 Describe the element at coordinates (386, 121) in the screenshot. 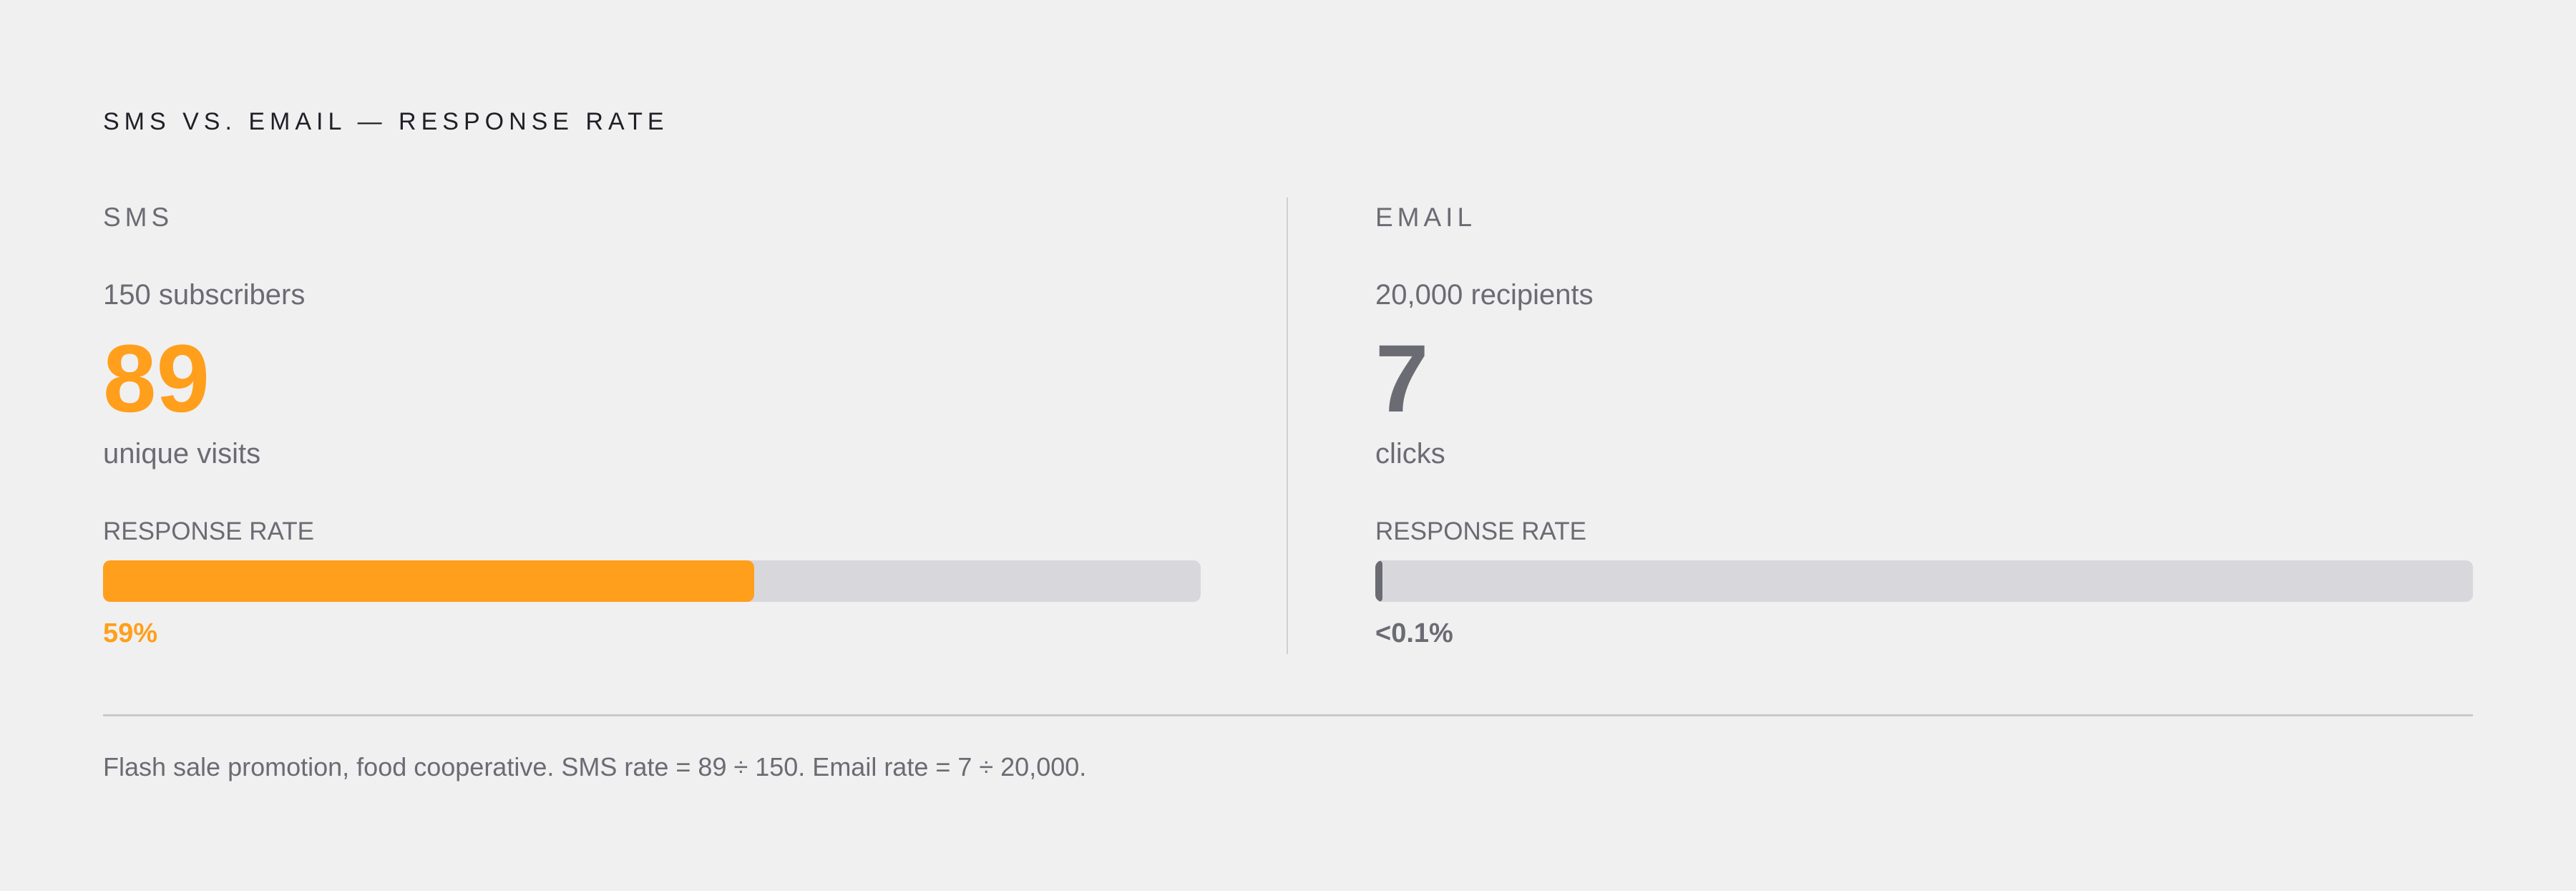

I see `chart-title: SMS VS. EMAIL — RESPONSE RATE` at that location.